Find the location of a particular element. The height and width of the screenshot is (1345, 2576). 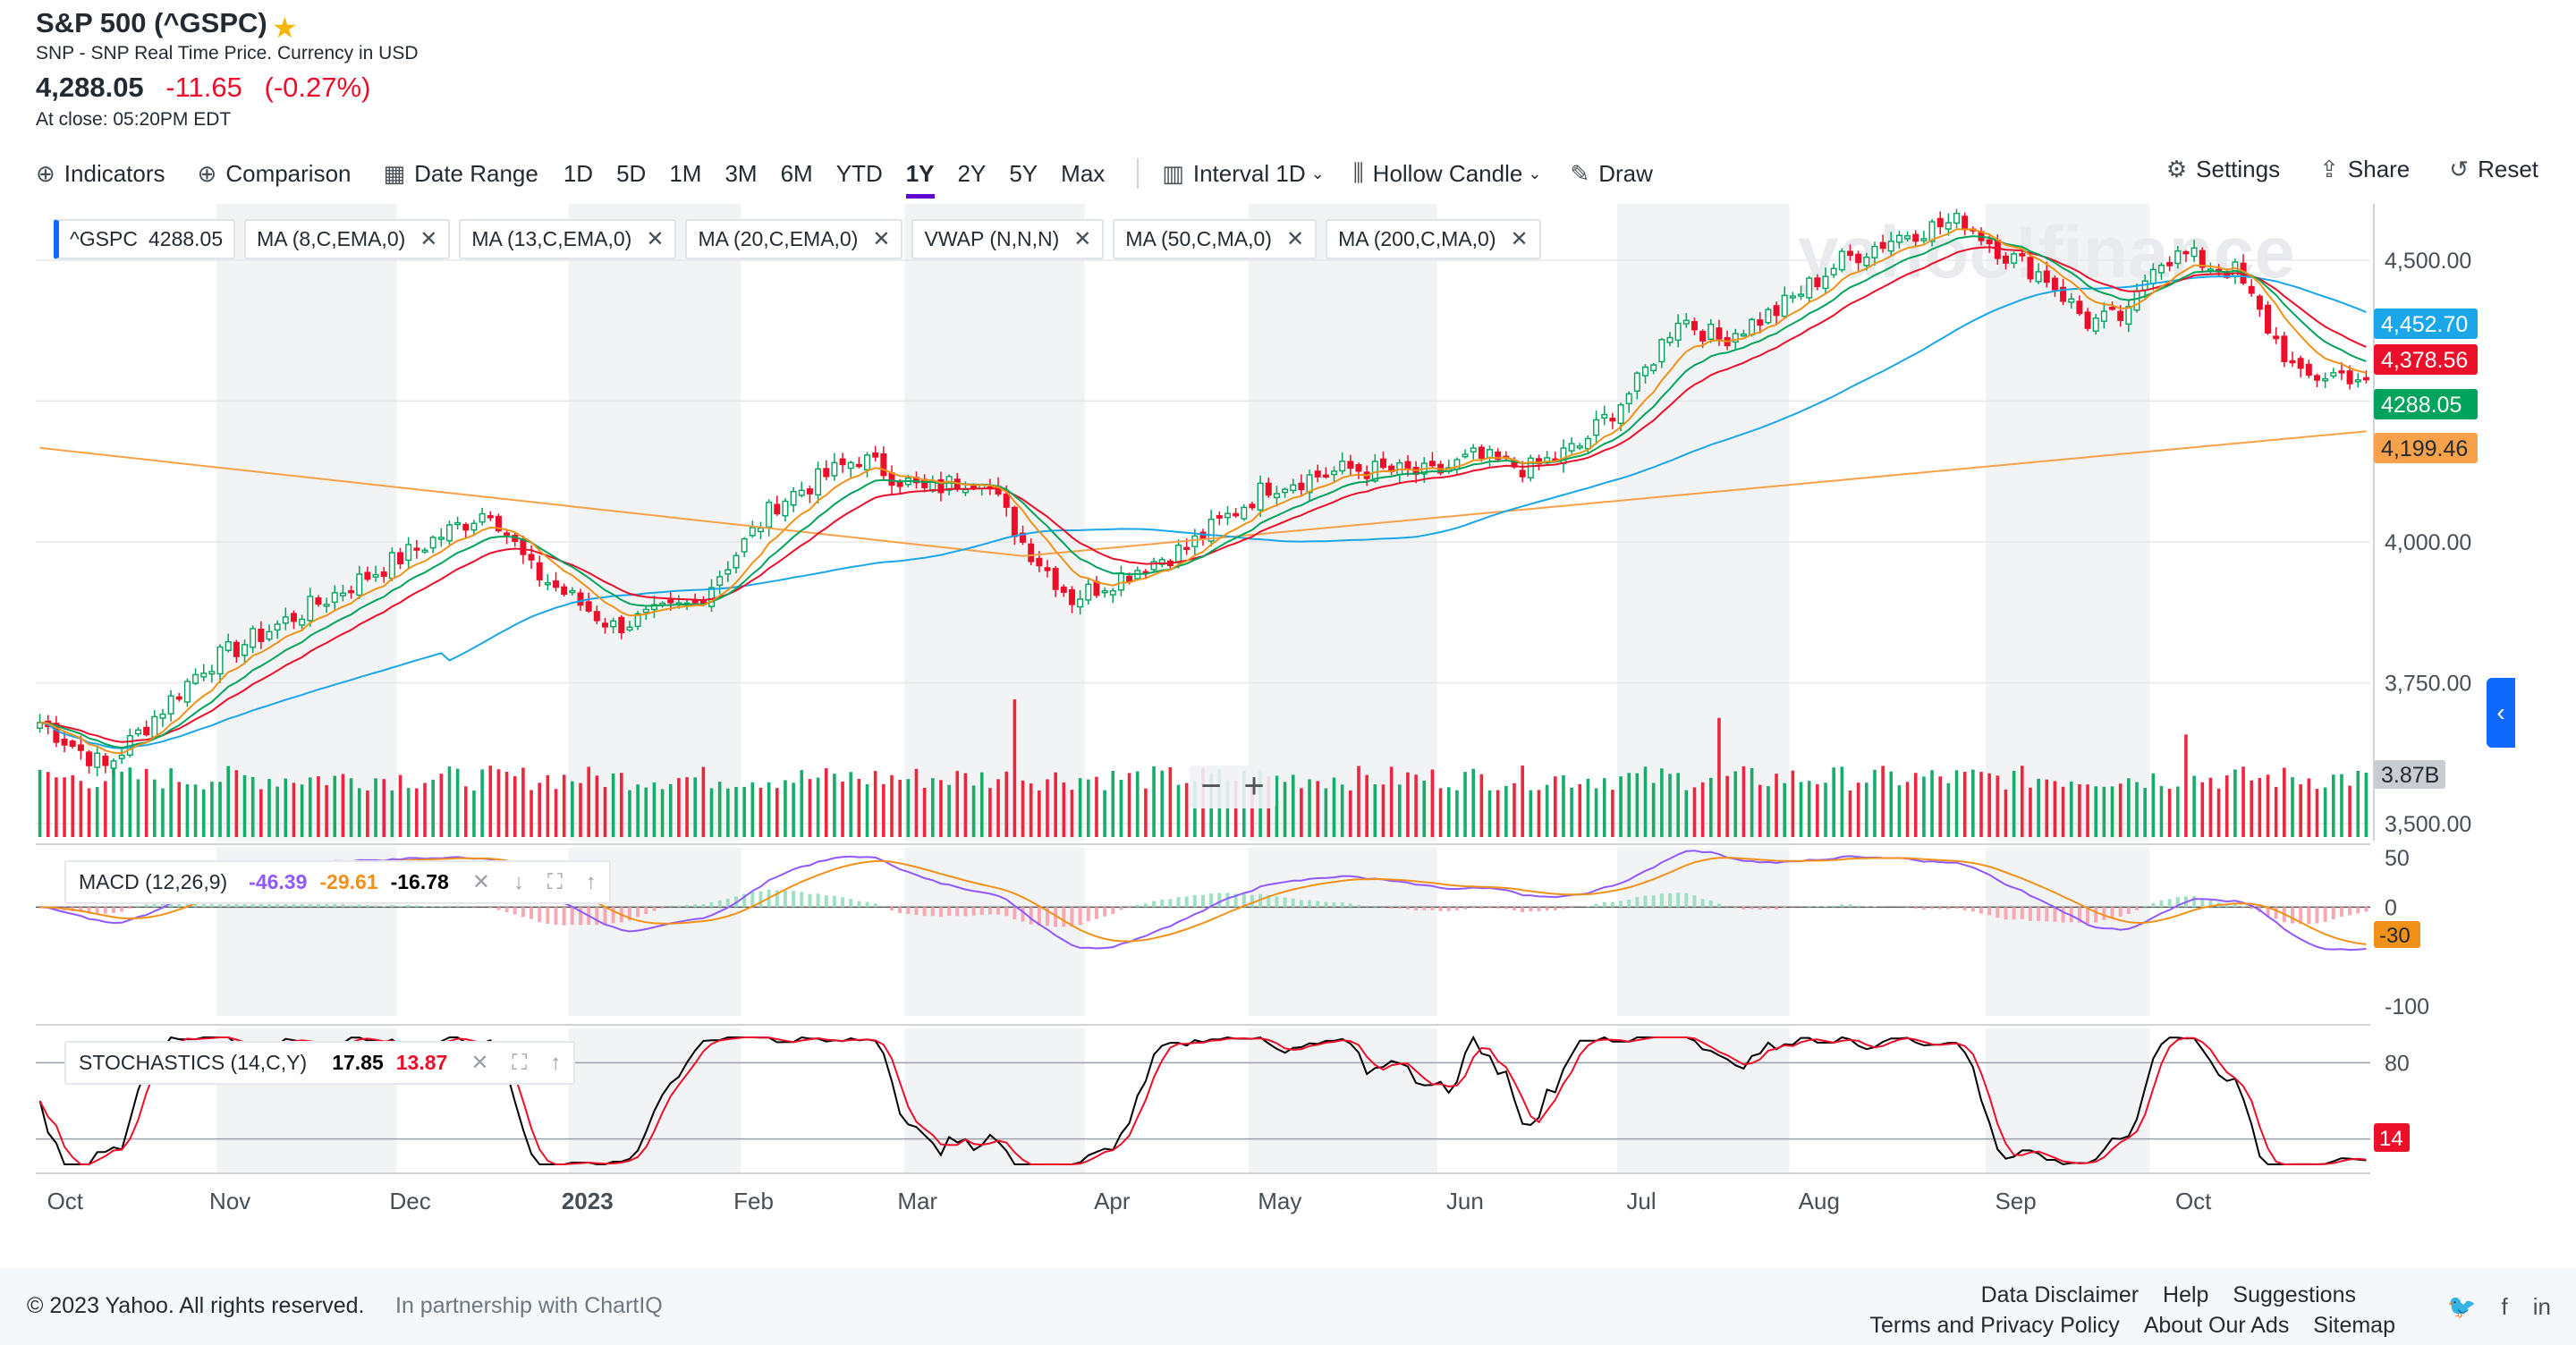

share-button: ⇪ Share is located at coordinates (2364, 169).